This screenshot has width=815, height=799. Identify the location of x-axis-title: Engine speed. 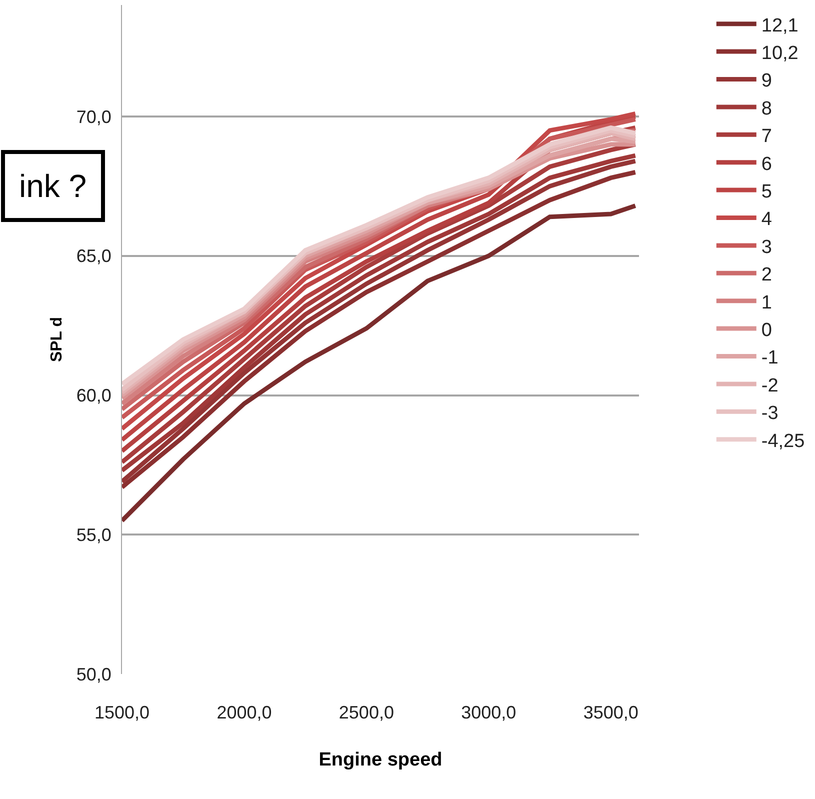
(380, 759).